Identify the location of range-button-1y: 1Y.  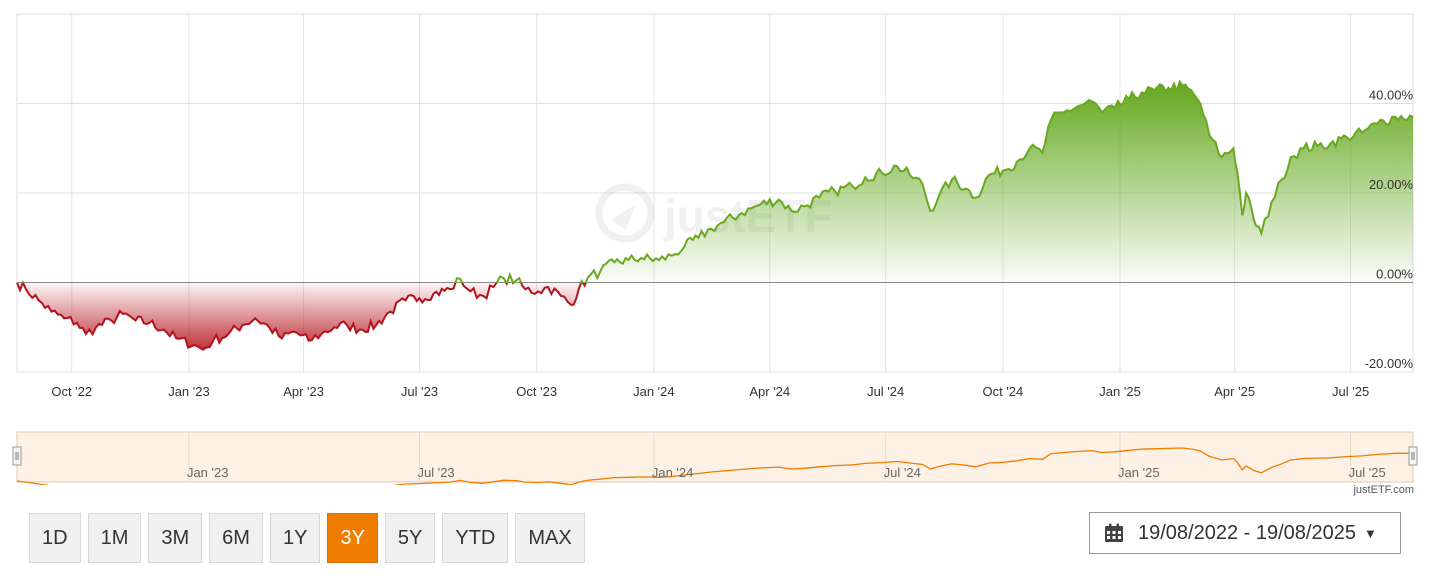
(295, 538).